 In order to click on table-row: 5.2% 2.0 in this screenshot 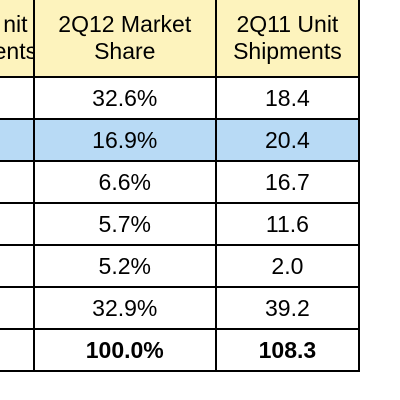, I will do `click(180, 266)`.